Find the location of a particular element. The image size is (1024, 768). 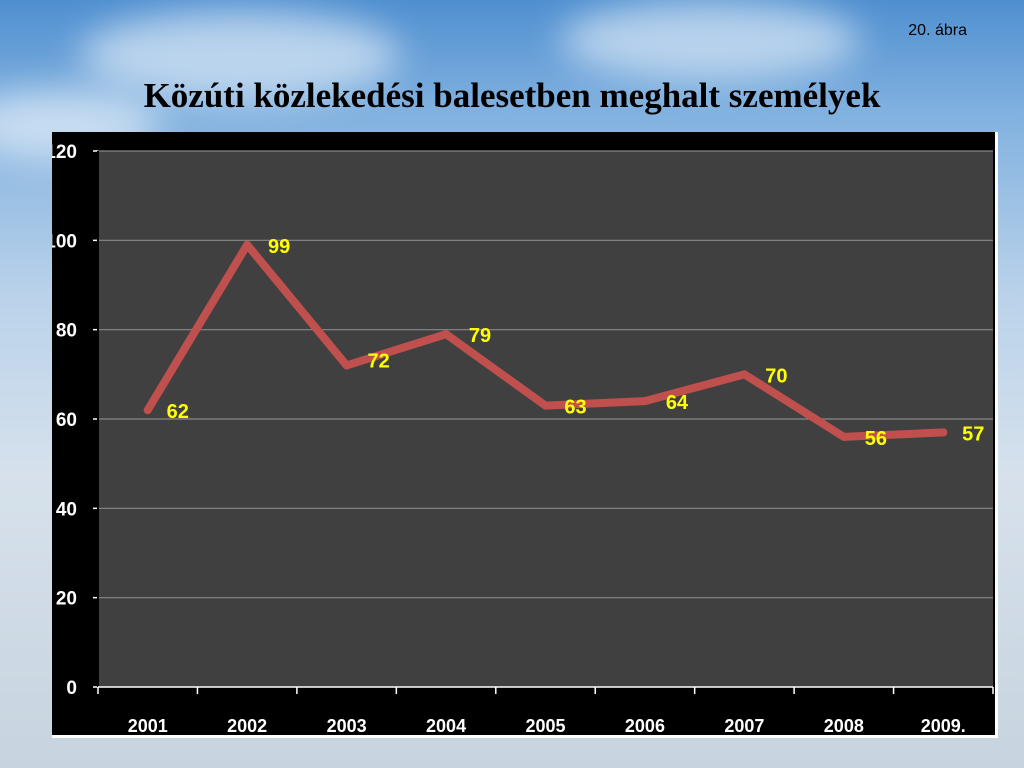

x-tick-label: 2003 is located at coordinates (347, 726).